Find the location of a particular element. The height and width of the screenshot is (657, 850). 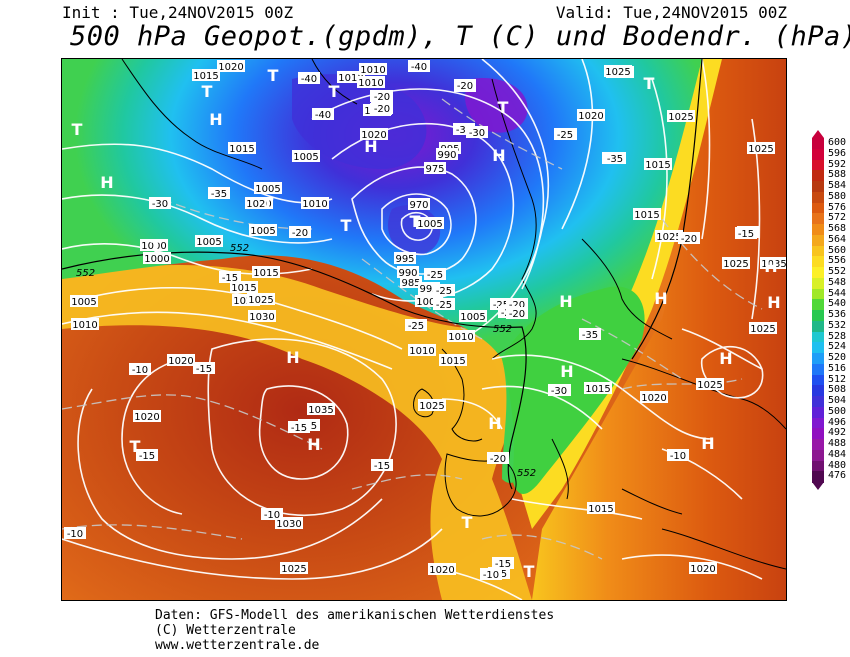

footer-url: www.wetterzentrale.de is located at coordinates (237, 645).